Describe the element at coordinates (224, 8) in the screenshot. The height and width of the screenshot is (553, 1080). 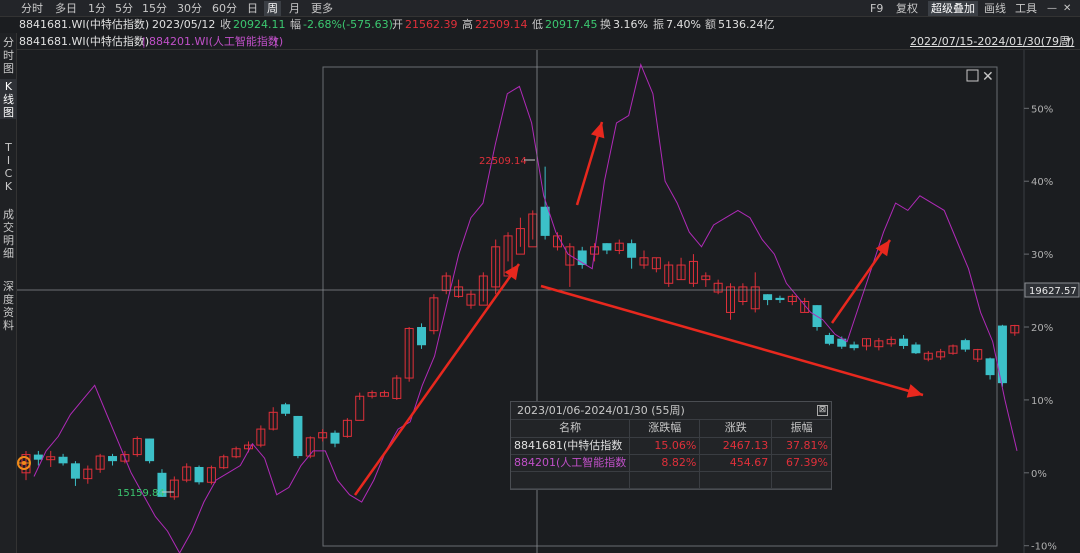
I see `period-60min-button: 60分` at that location.